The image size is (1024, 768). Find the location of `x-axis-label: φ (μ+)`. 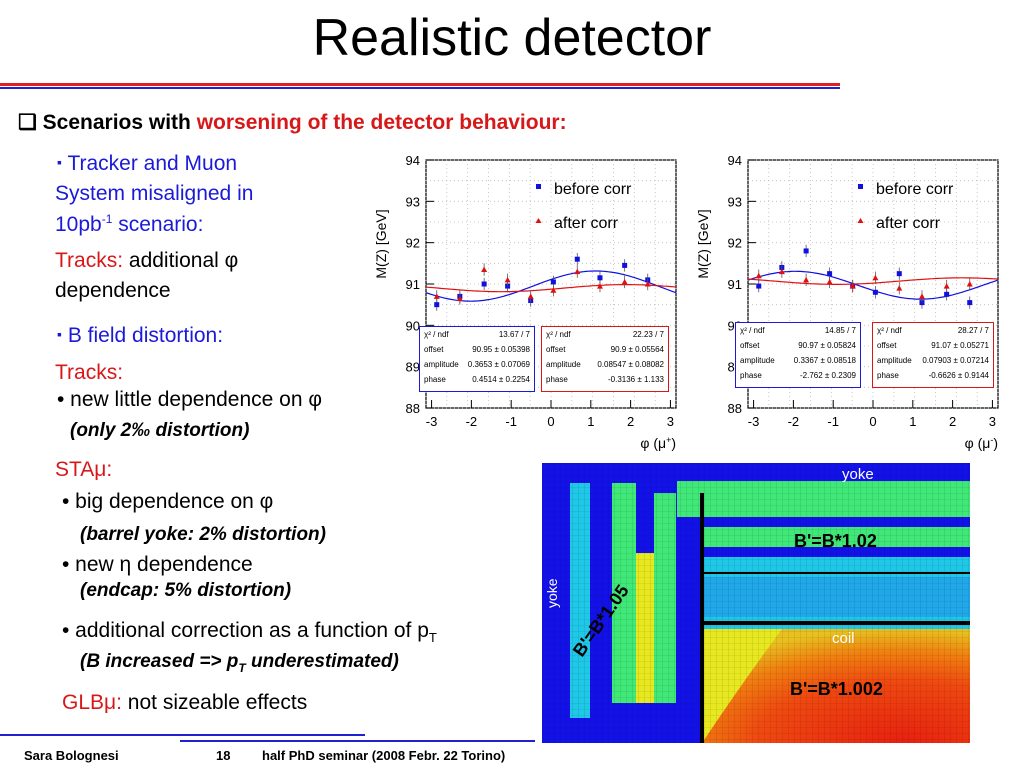

x-axis-label: φ (μ+) is located at coordinates (658, 443).